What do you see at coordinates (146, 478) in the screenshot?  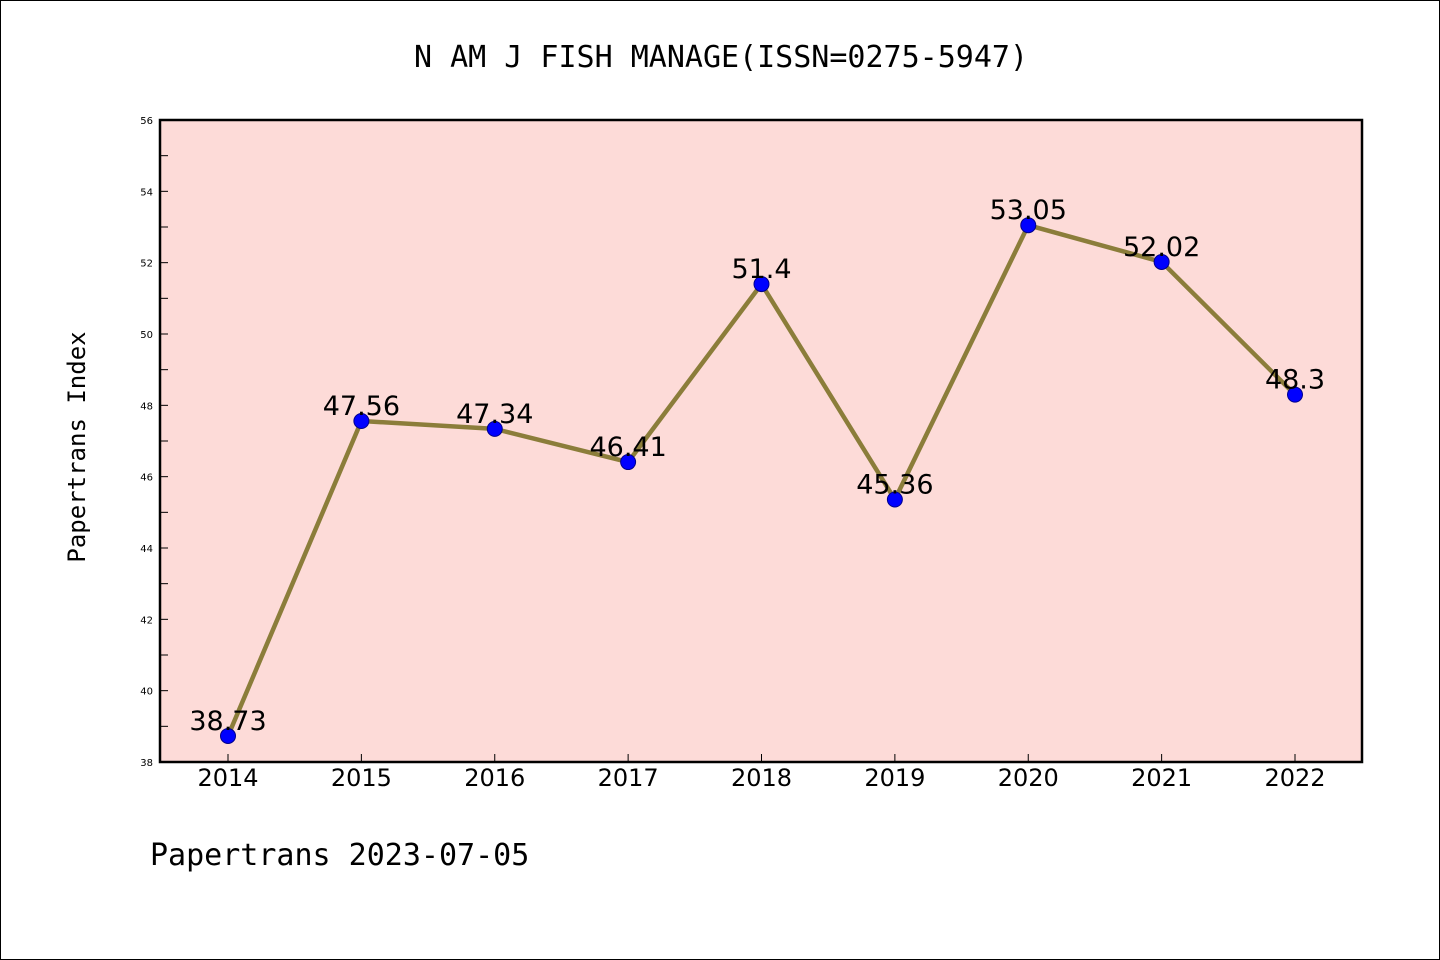 I see `y-tick-label: 46` at bounding box center [146, 478].